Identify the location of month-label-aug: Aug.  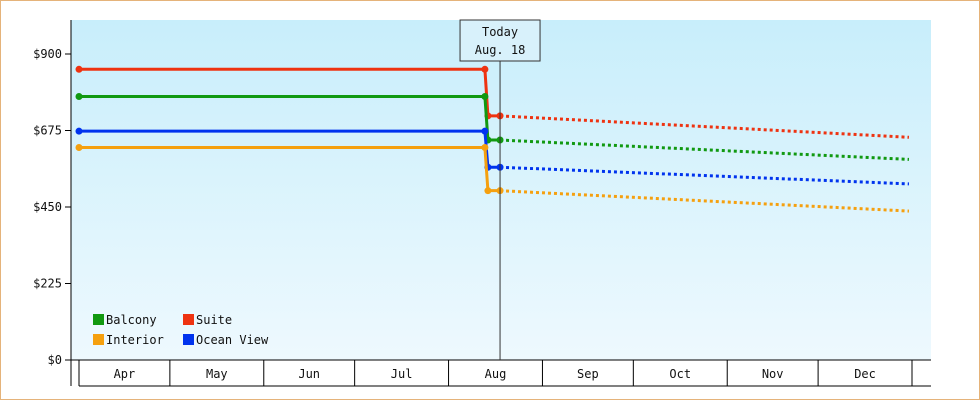
(496, 374).